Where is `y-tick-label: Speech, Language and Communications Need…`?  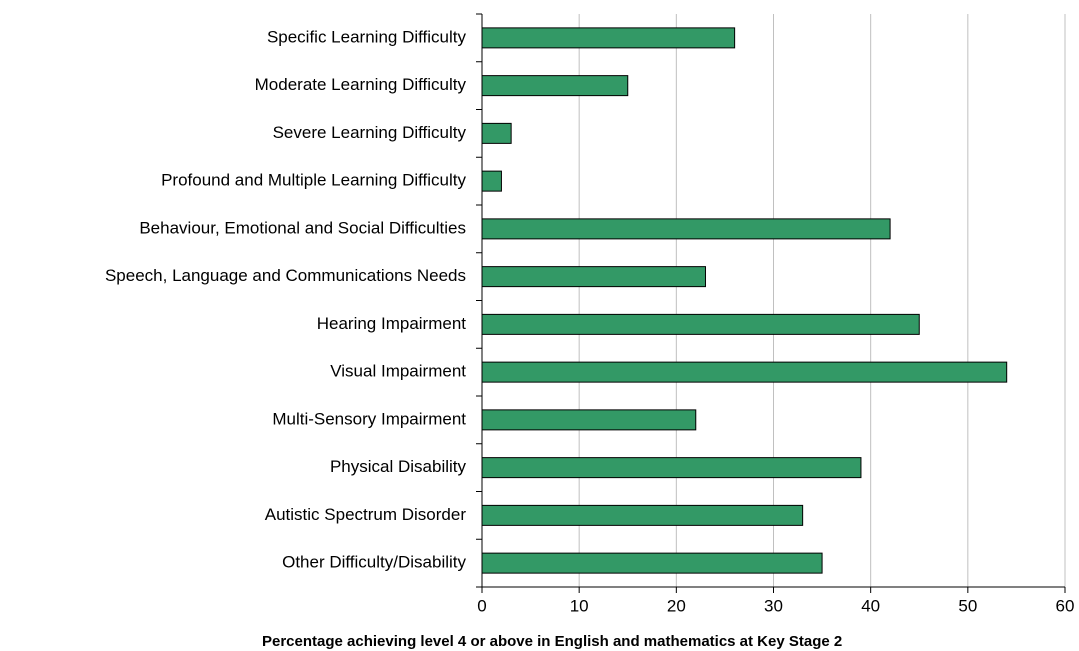 y-tick-label: Speech, Language and Communications Need… is located at coordinates (285, 275).